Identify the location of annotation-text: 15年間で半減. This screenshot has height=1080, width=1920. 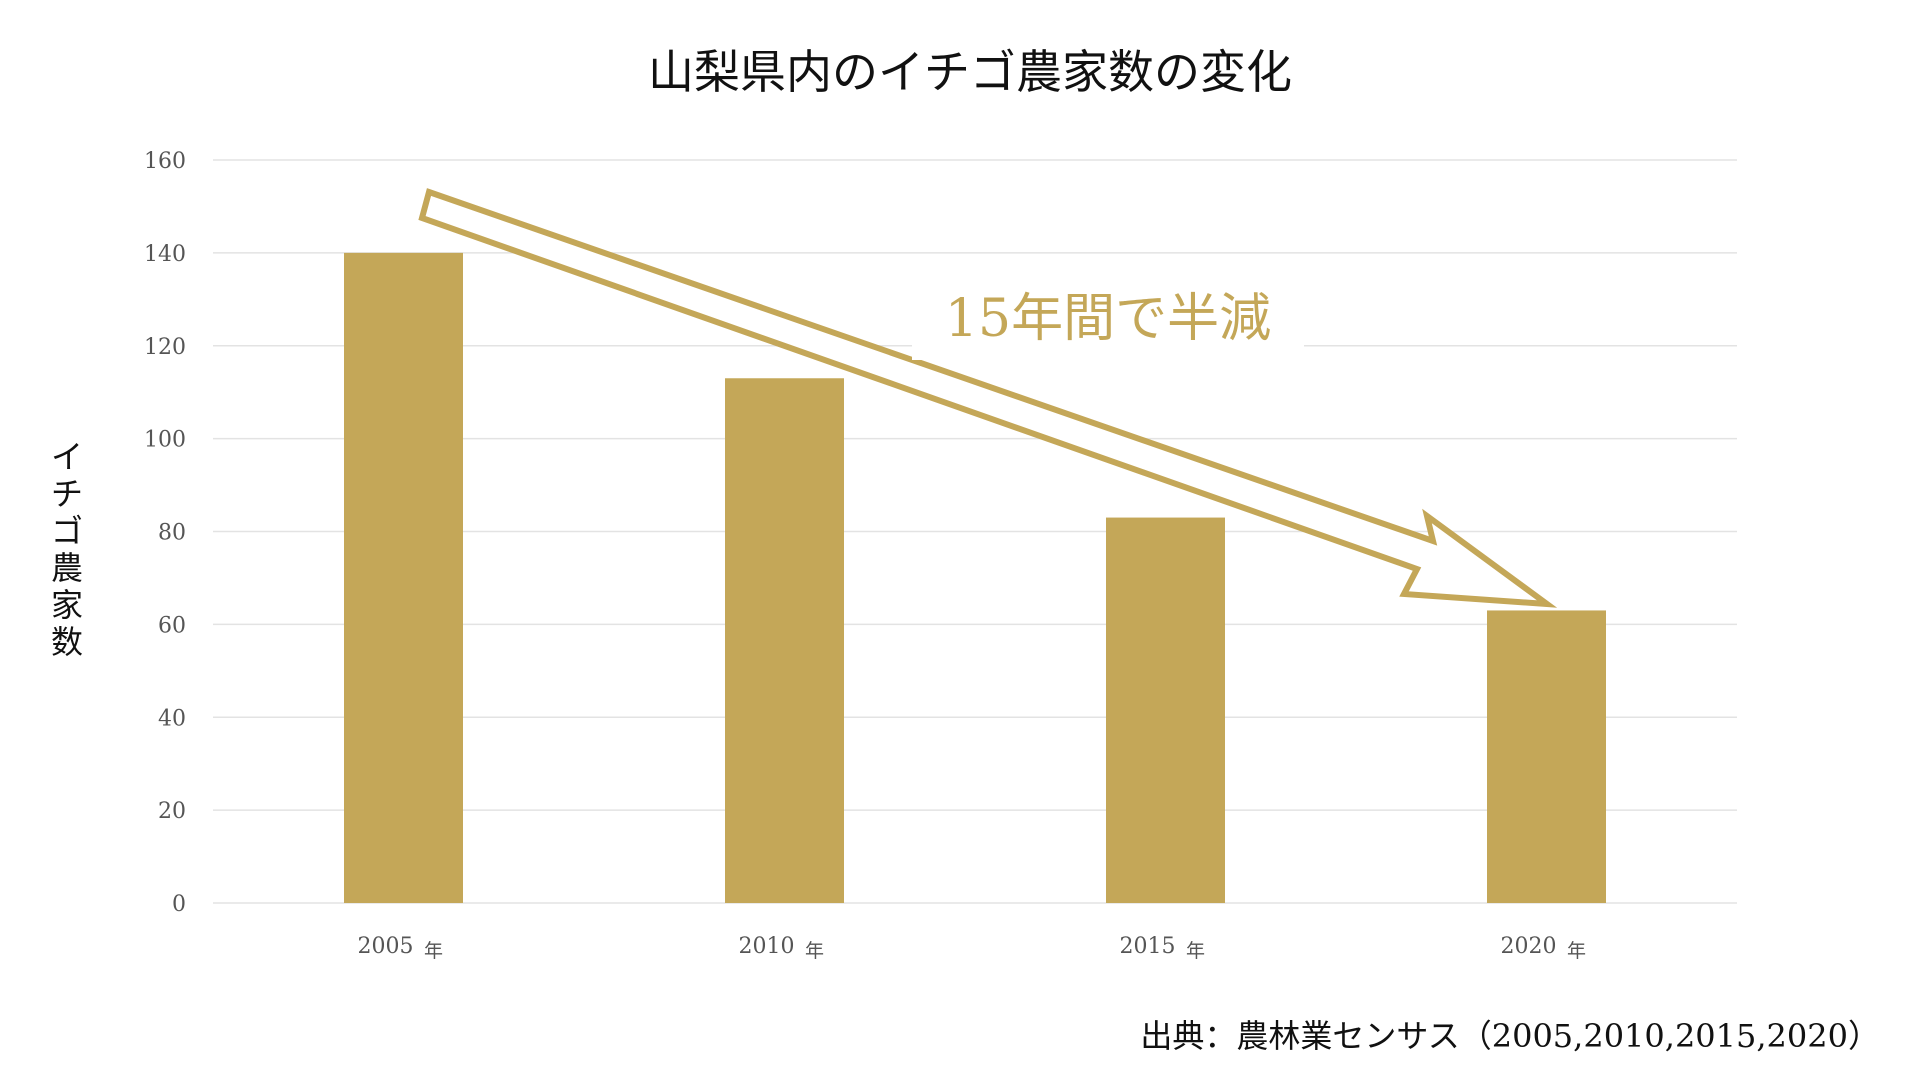
(1108, 319).